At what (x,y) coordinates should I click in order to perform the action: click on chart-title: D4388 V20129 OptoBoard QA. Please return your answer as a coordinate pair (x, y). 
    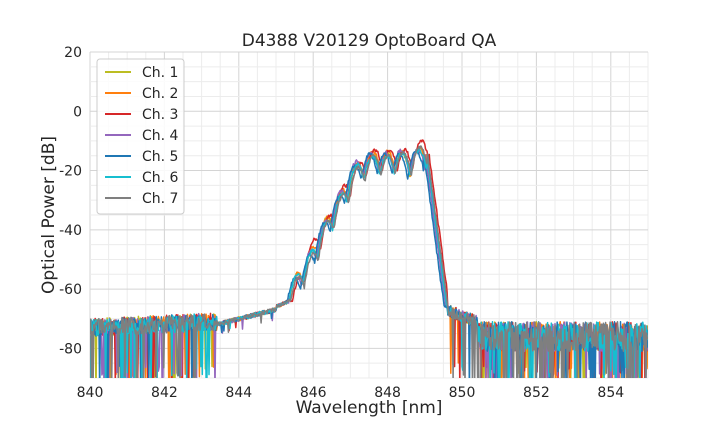
    Looking at the image, I should click on (369, 41).